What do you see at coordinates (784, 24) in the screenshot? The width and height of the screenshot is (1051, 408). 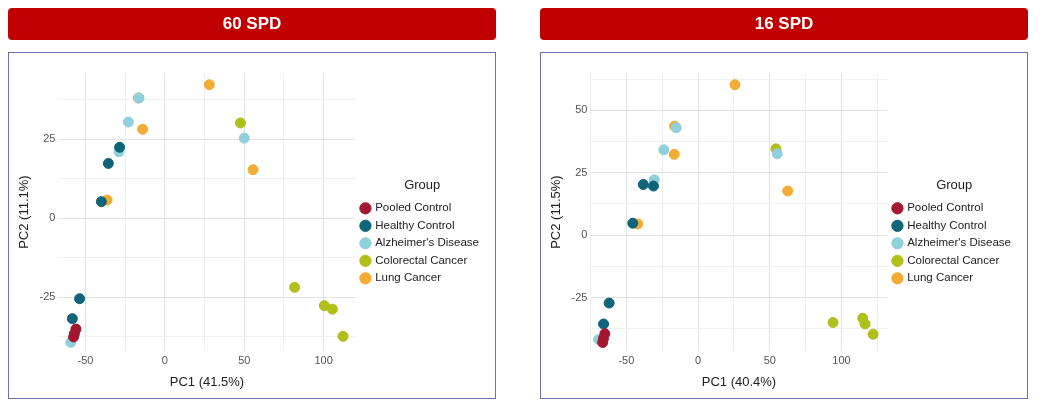 I see `chart-title: 16 SPD` at bounding box center [784, 24].